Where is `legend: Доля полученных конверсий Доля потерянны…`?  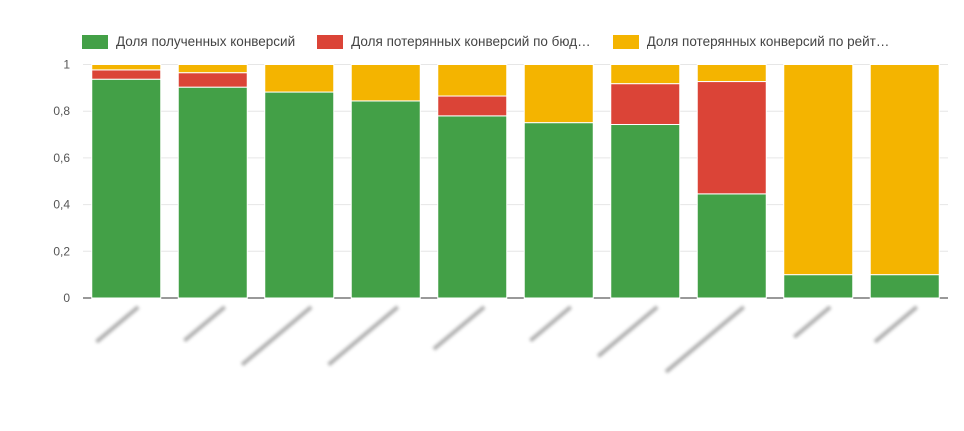 legend: Доля полученных конверсий Доля потерянны… is located at coordinates (496, 41).